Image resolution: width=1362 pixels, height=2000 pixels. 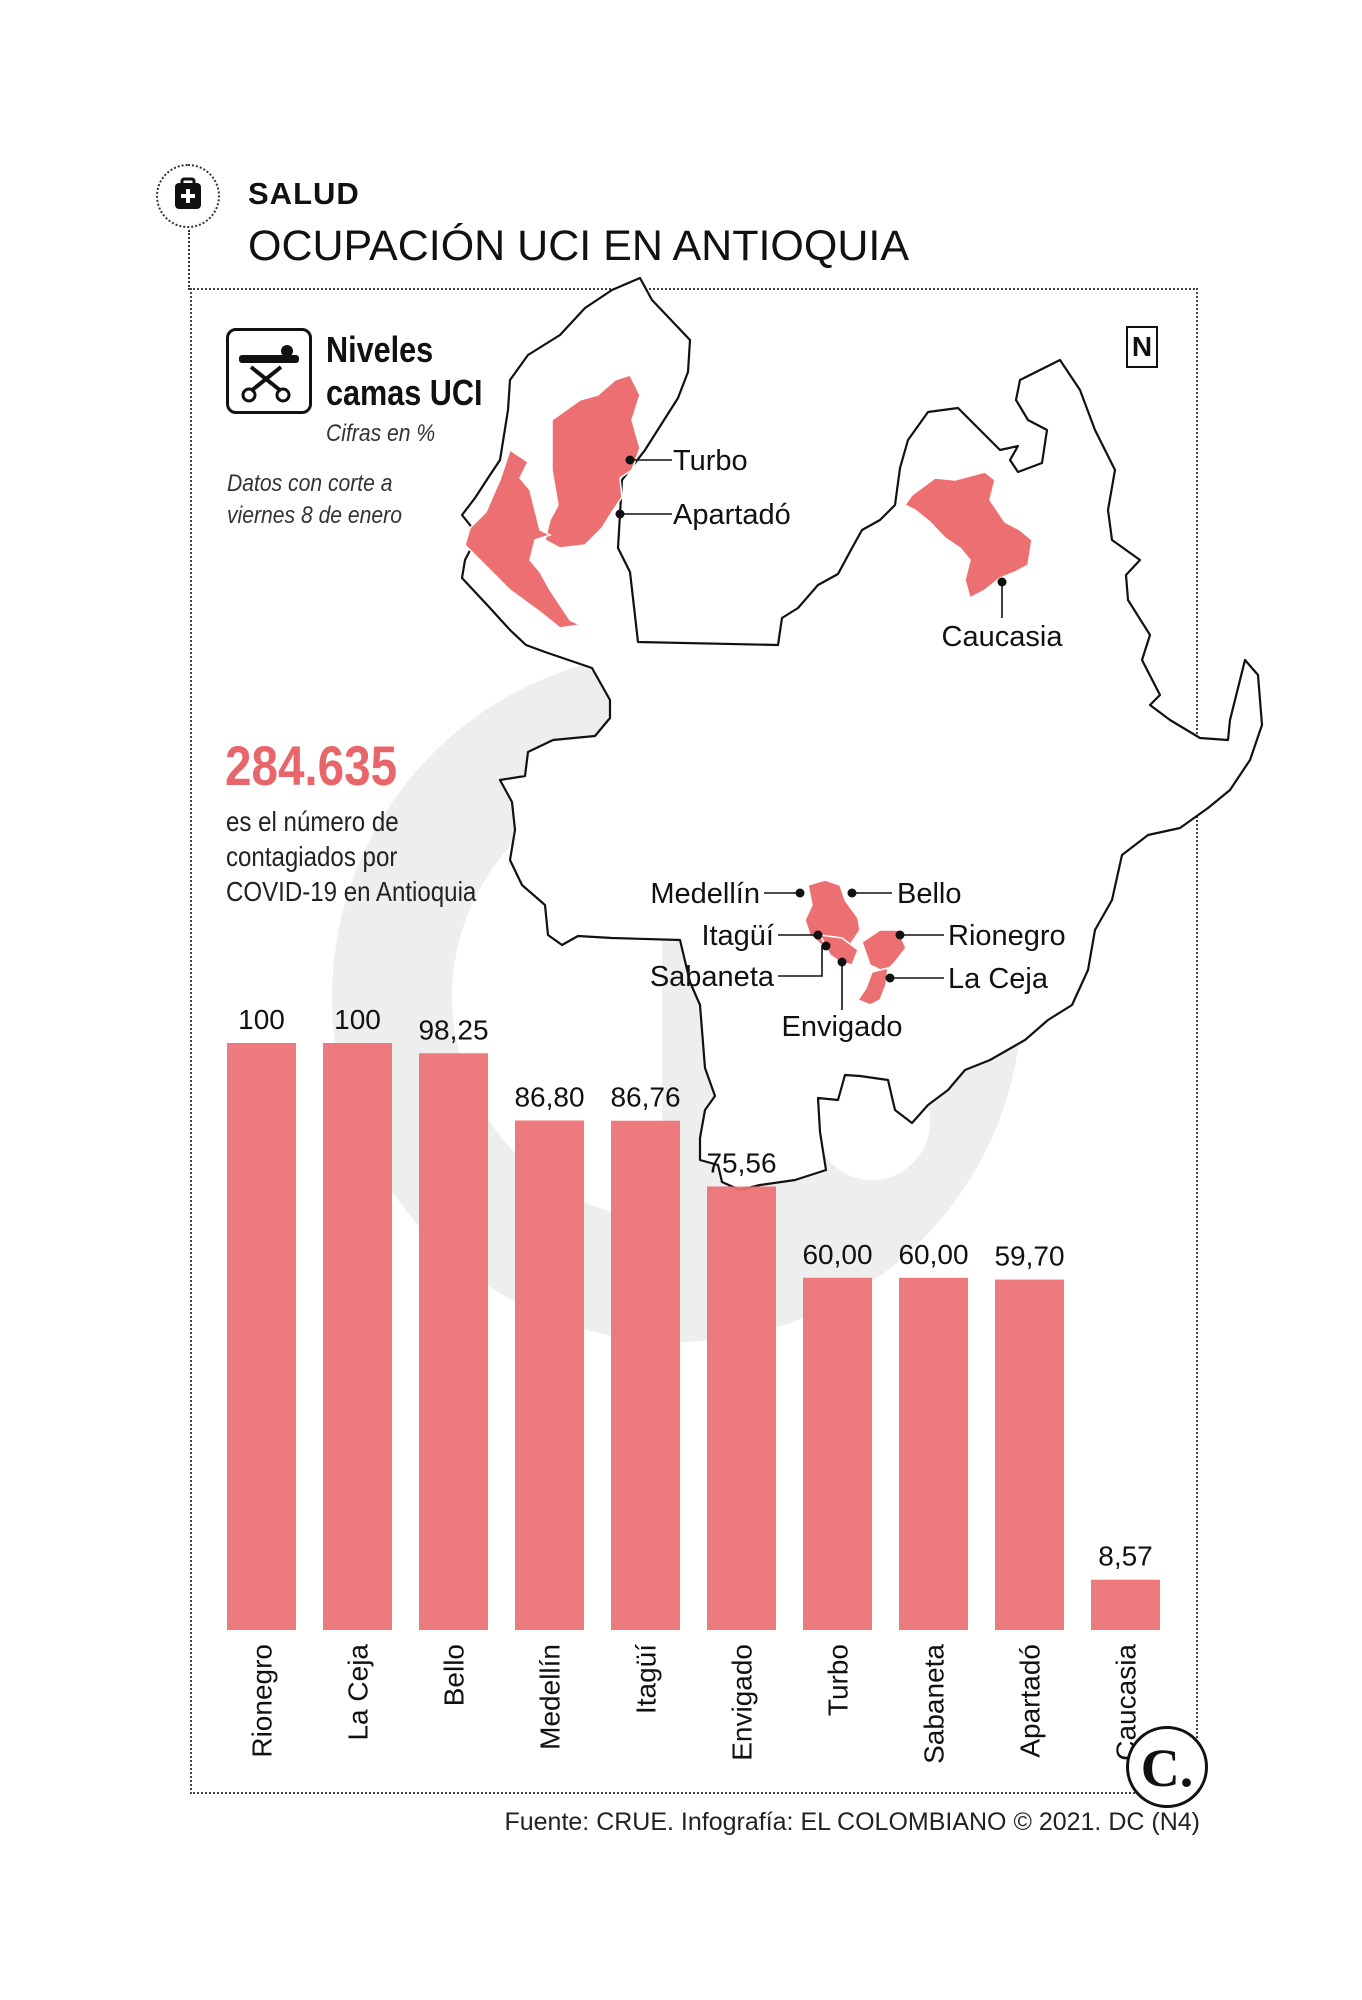 What do you see at coordinates (312, 856) in the screenshot?
I see `cases-caption-line2: contagiados por` at bounding box center [312, 856].